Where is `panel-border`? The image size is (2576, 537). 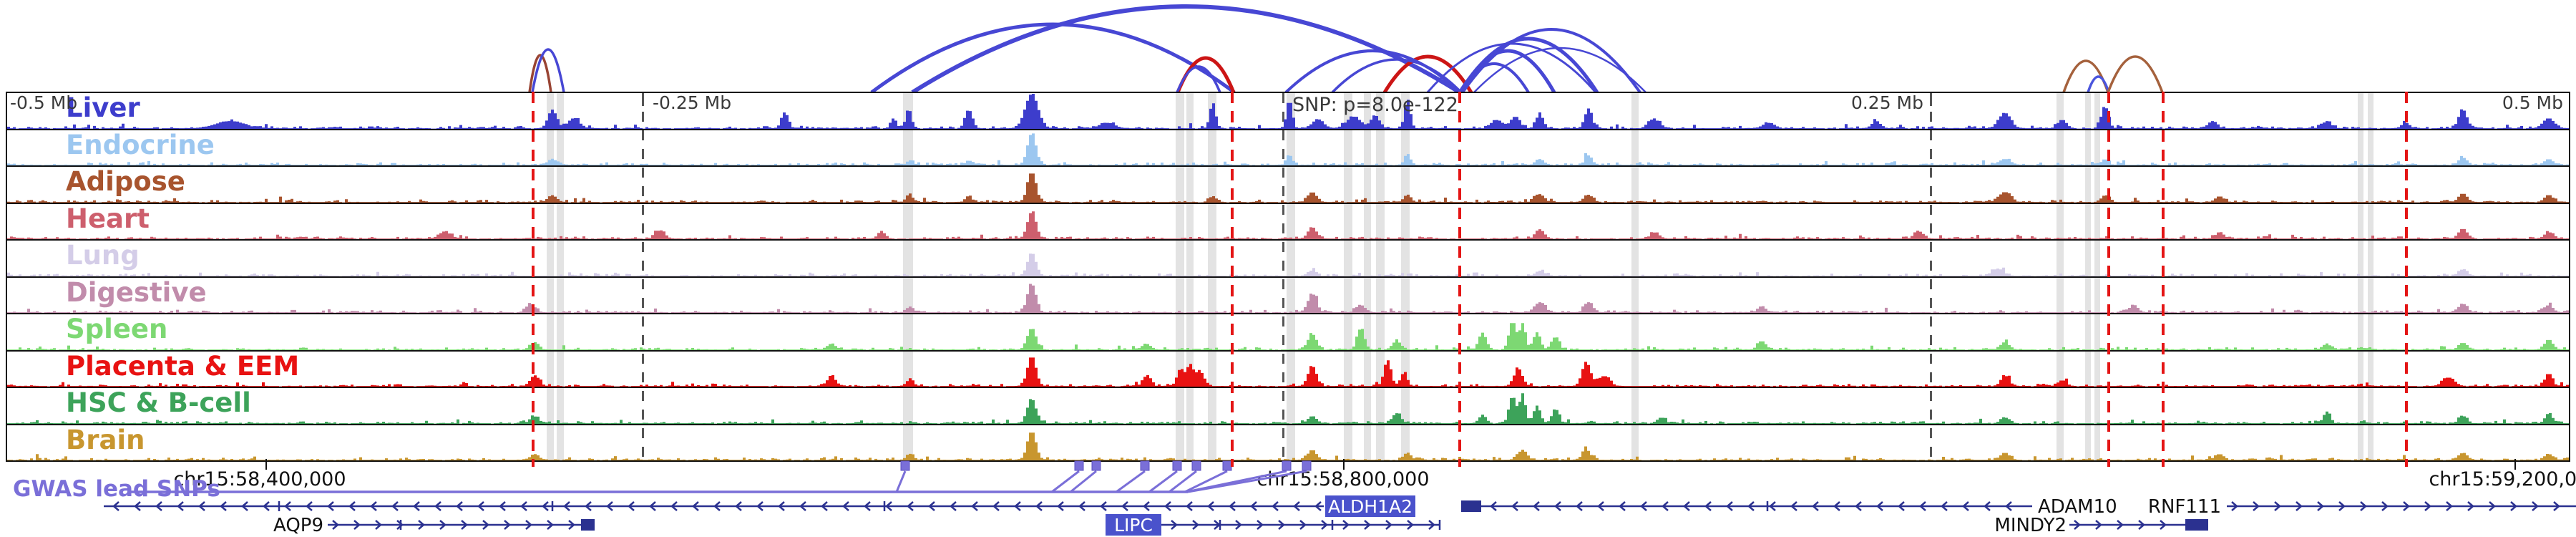
panel-border is located at coordinates (7, 277).